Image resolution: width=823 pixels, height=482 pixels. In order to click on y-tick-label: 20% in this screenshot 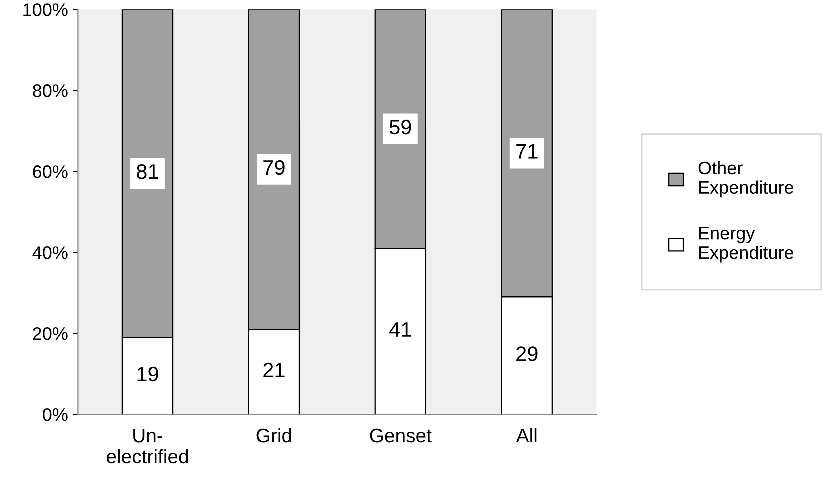, I will do `click(50, 333)`.